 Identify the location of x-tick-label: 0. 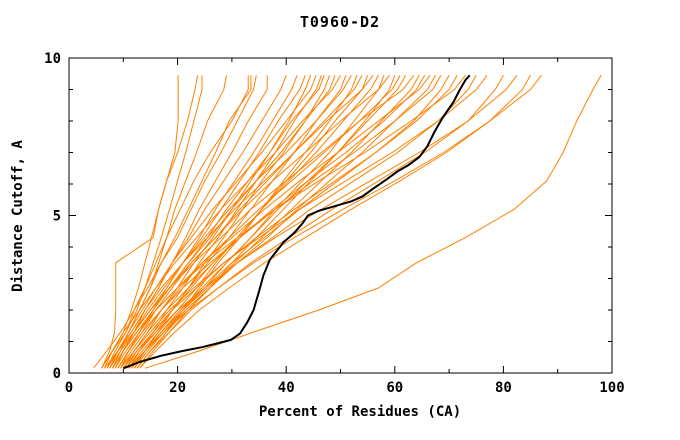
(69, 388).